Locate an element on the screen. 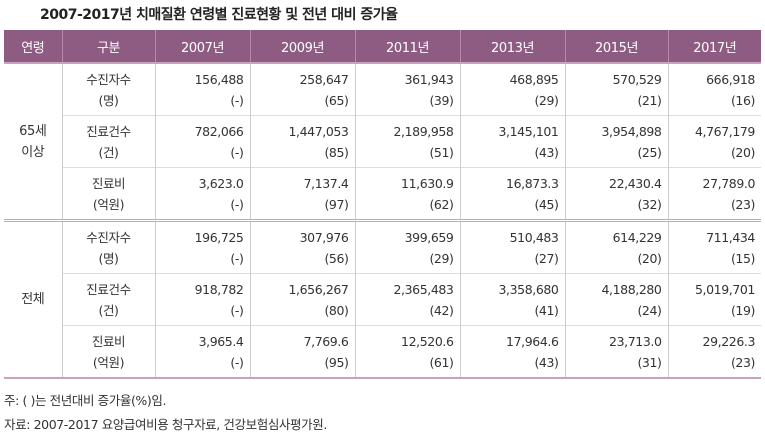  growth-rate: (61) is located at coordinates (441, 362).